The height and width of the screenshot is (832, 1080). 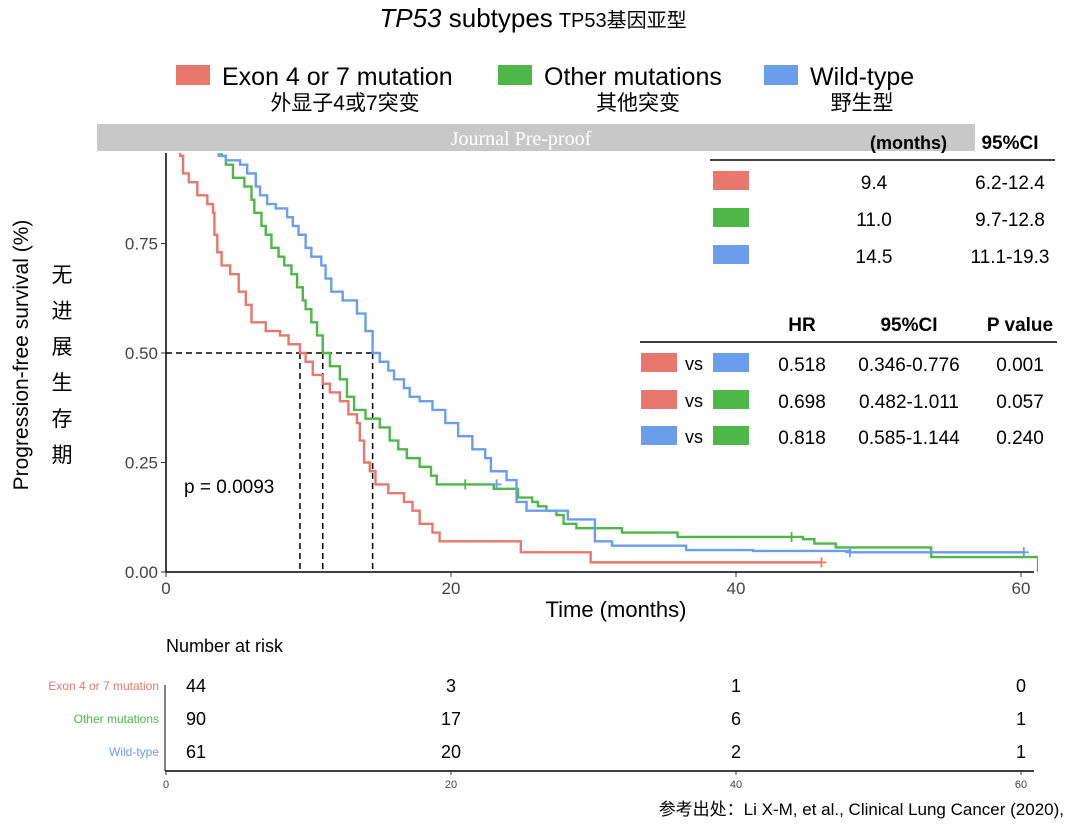 What do you see at coordinates (862, 77) in the screenshot?
I see `legend-label-wild: Wild-type` at bounding box center [862, 77].